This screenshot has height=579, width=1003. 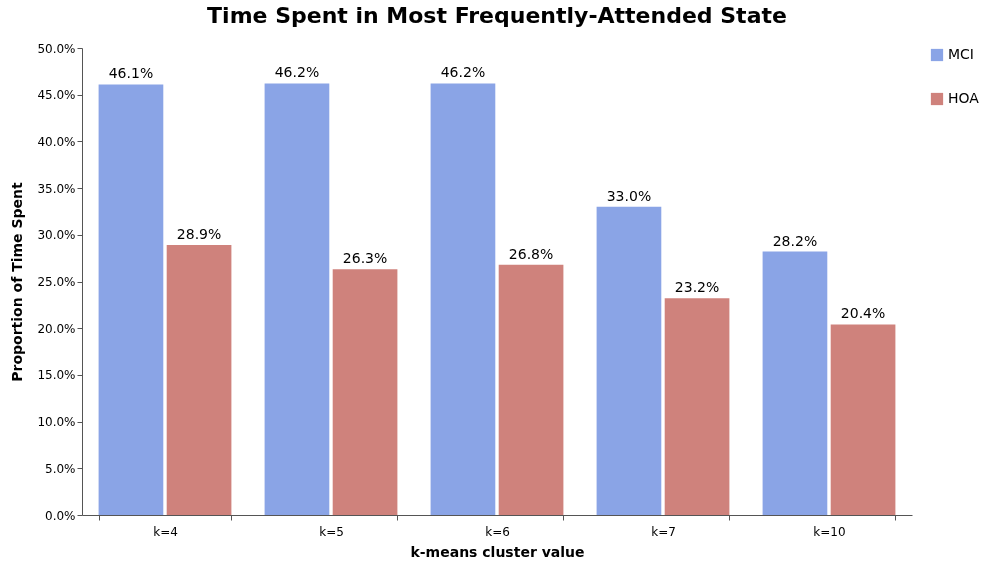 I want to click on x-tick-label: k=5, so click(x=331, y=531).